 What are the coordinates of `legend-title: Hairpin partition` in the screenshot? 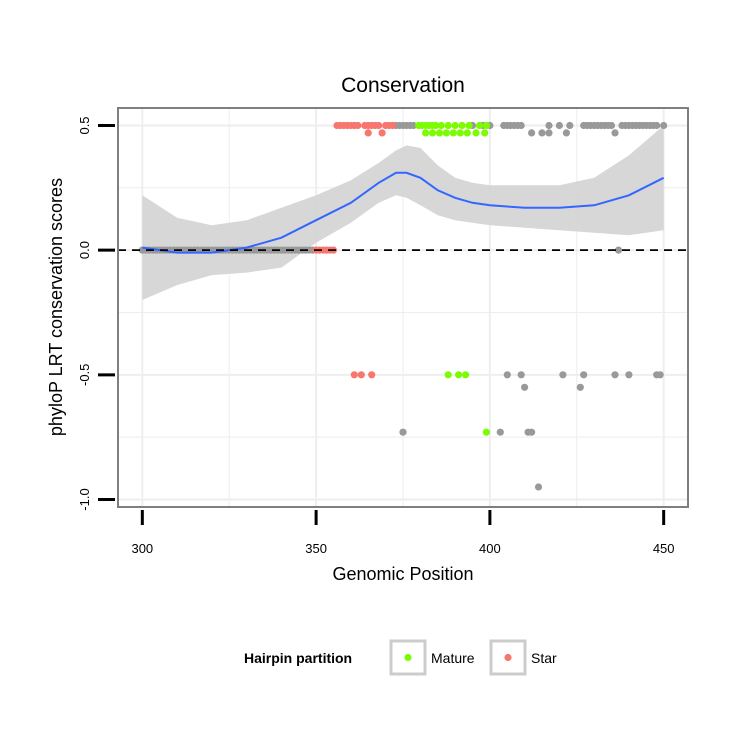 It's located at (298, 658).